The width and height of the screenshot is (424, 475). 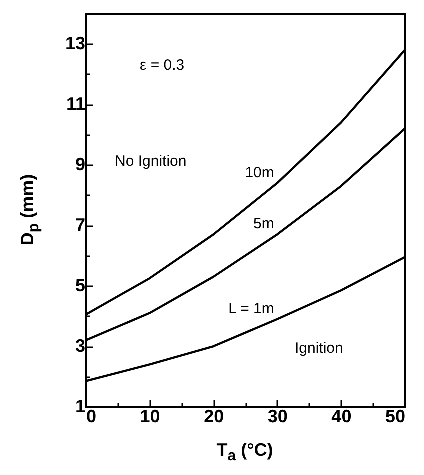 I want to click on annotation: Ignition, so click(x=319, y=348).